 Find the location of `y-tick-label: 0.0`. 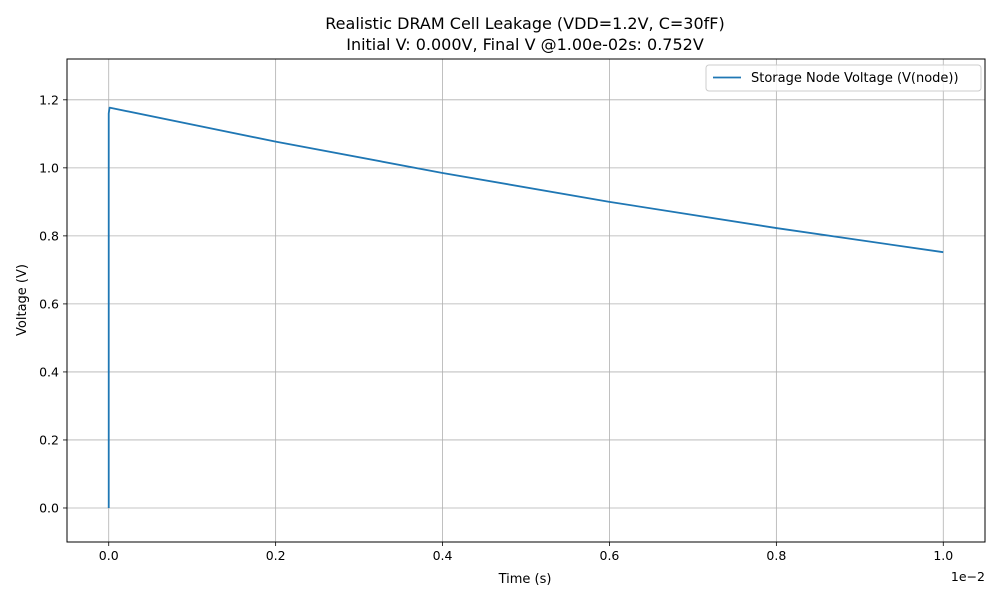

y-tick-label: 0.0 is located at coordinates (49, 507).